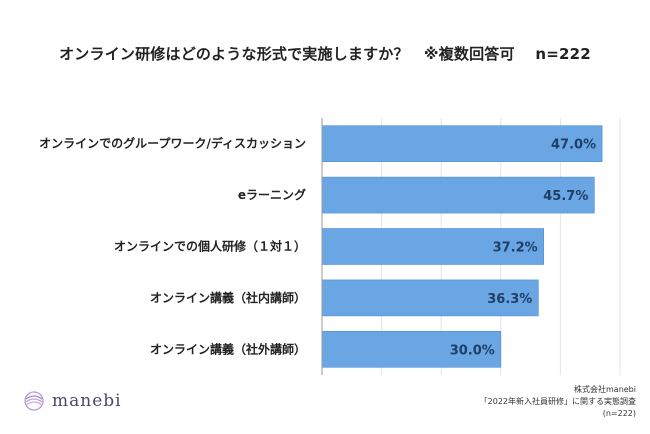 Image resolution: width=650 pixels, height=434 pixels. What do you see at coordinates (228, 297) in the screenshot?
I see `category-label: オンライン講義（社内講師）` at bounding box center [228, 297].